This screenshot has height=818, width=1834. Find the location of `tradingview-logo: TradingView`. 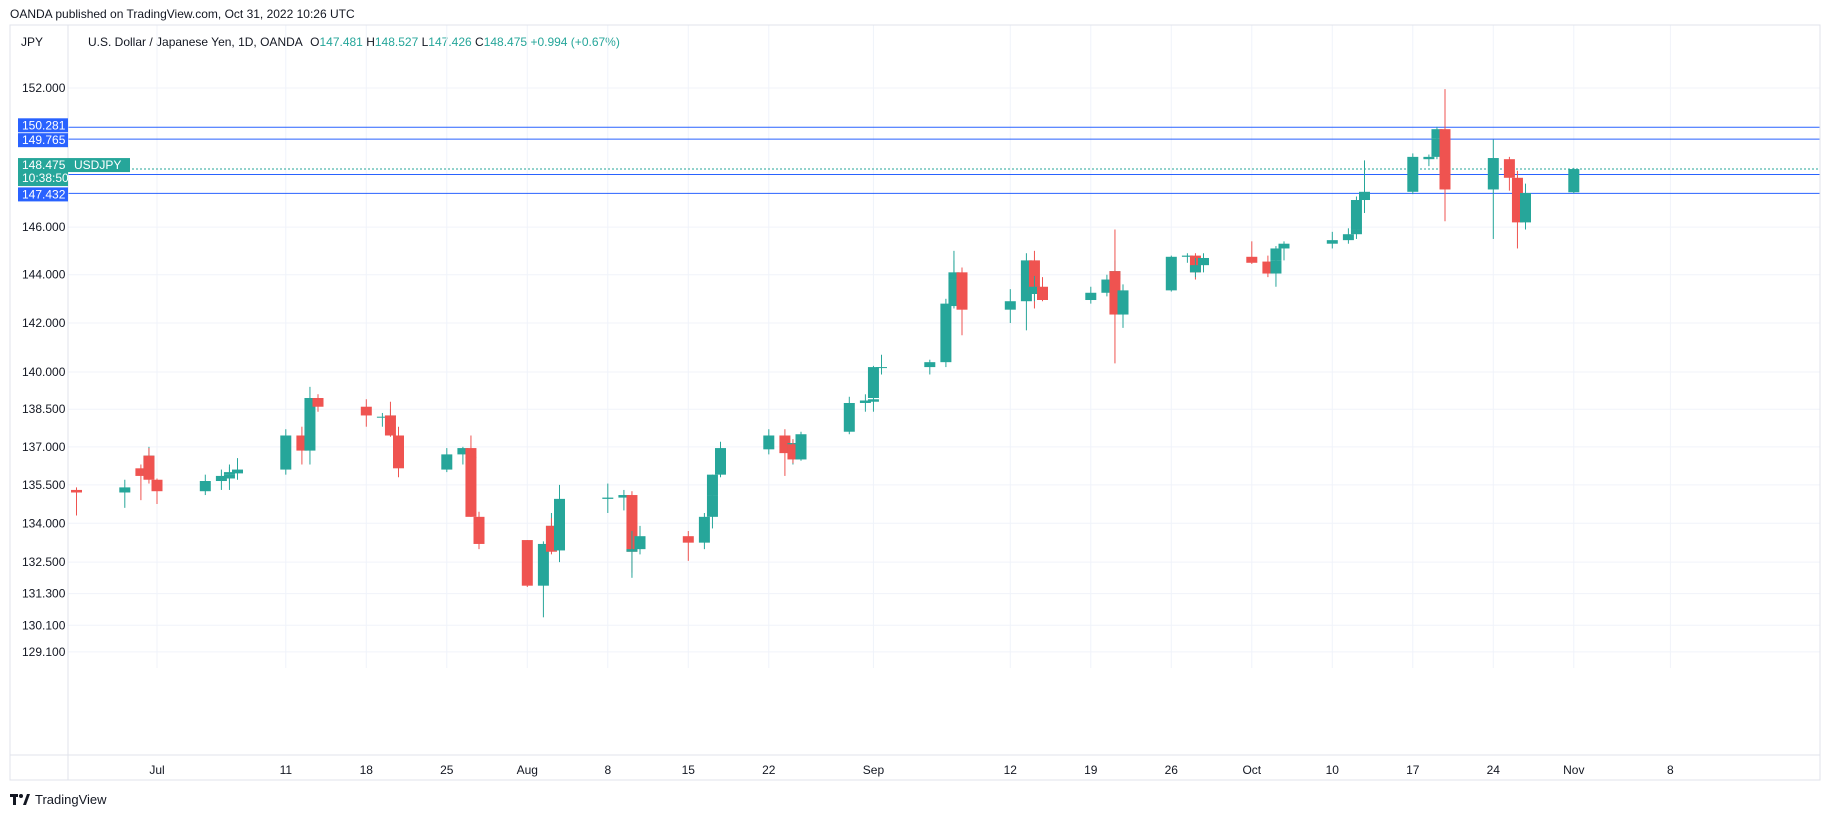

tradingview-logo: TradingView is located at coordinates (58, 799).